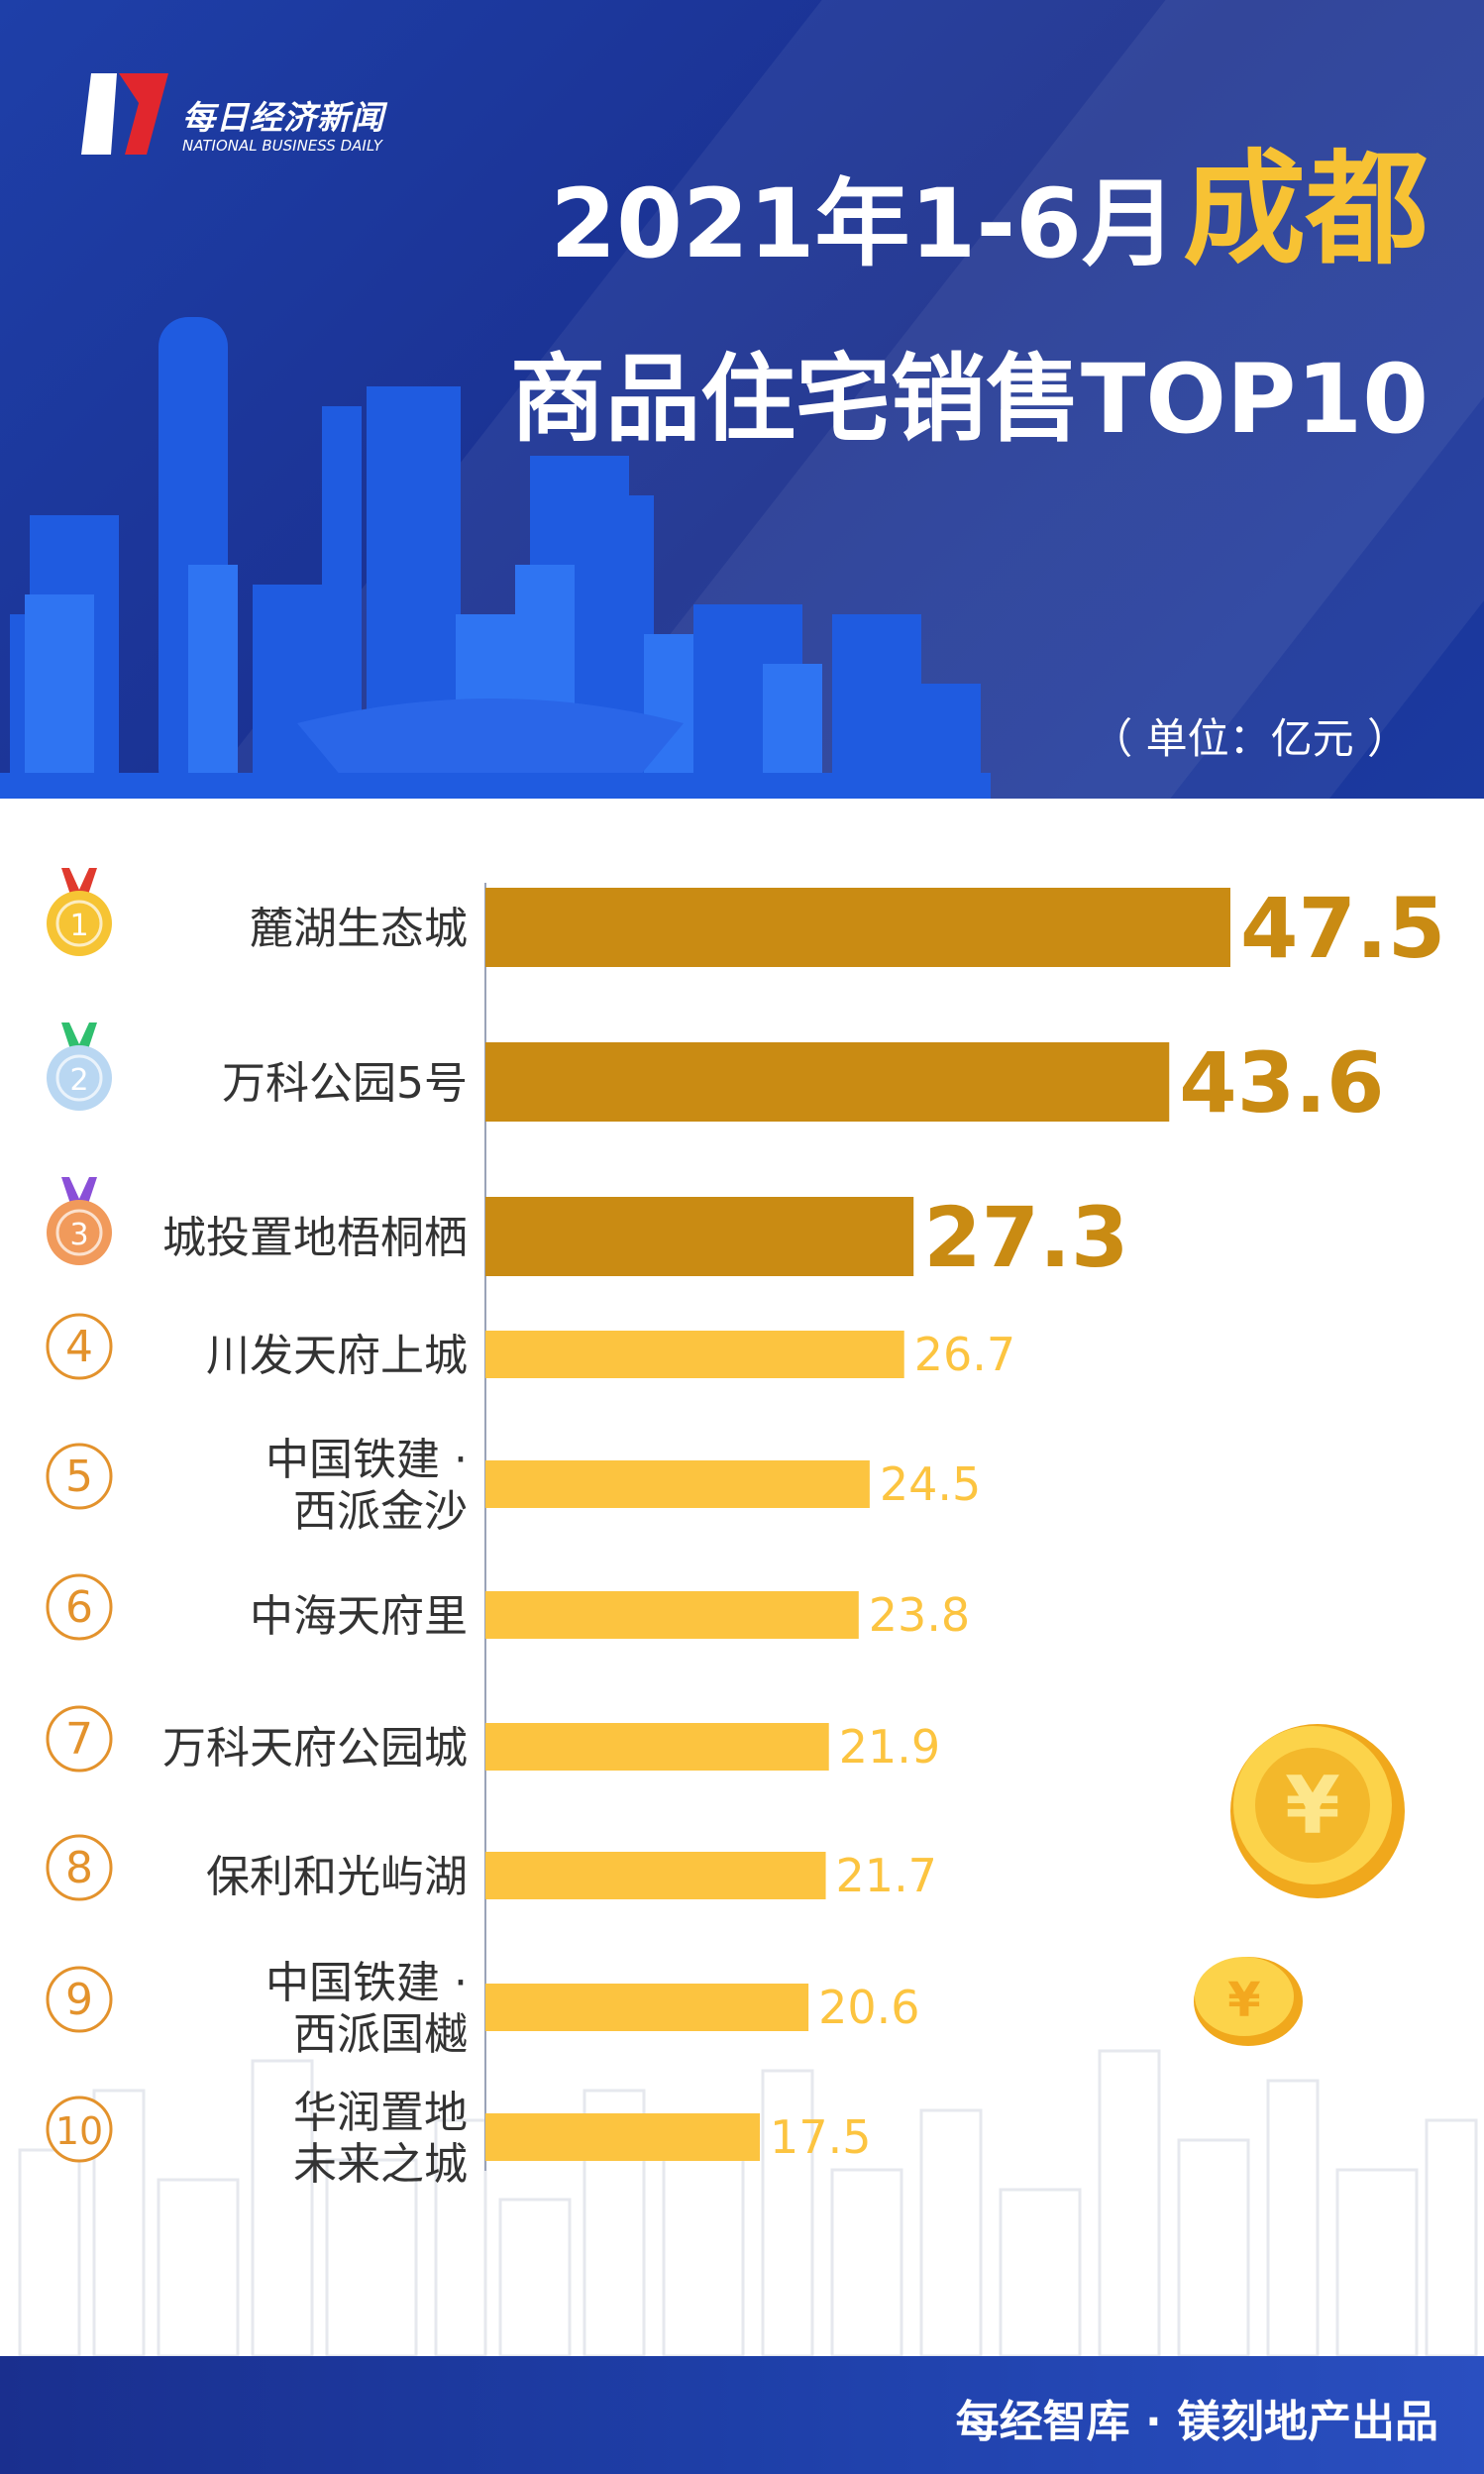  I want to click on bar-value-label: 21.7, so click(887, 1875).